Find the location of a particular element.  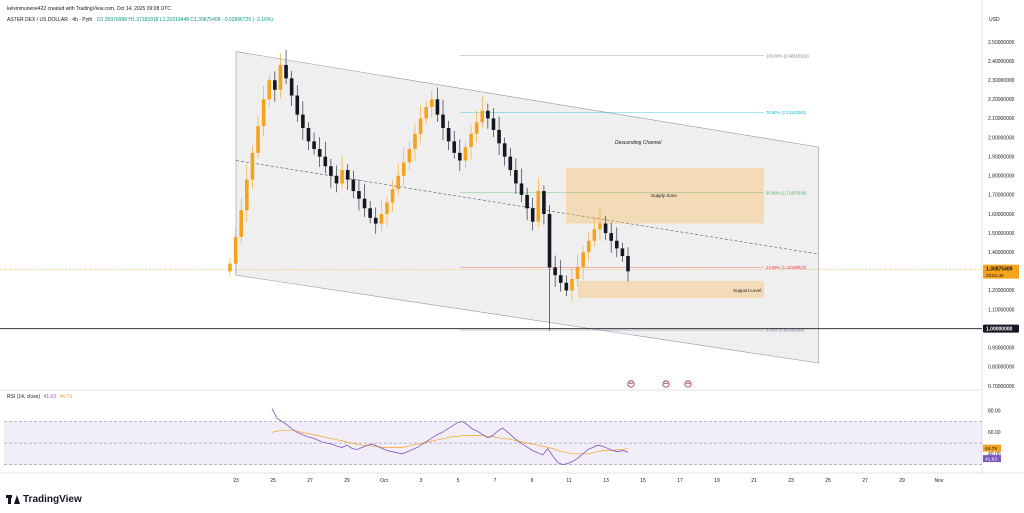

price-axis-tick: 2.30000000 is located at coordinates (1001, 81).